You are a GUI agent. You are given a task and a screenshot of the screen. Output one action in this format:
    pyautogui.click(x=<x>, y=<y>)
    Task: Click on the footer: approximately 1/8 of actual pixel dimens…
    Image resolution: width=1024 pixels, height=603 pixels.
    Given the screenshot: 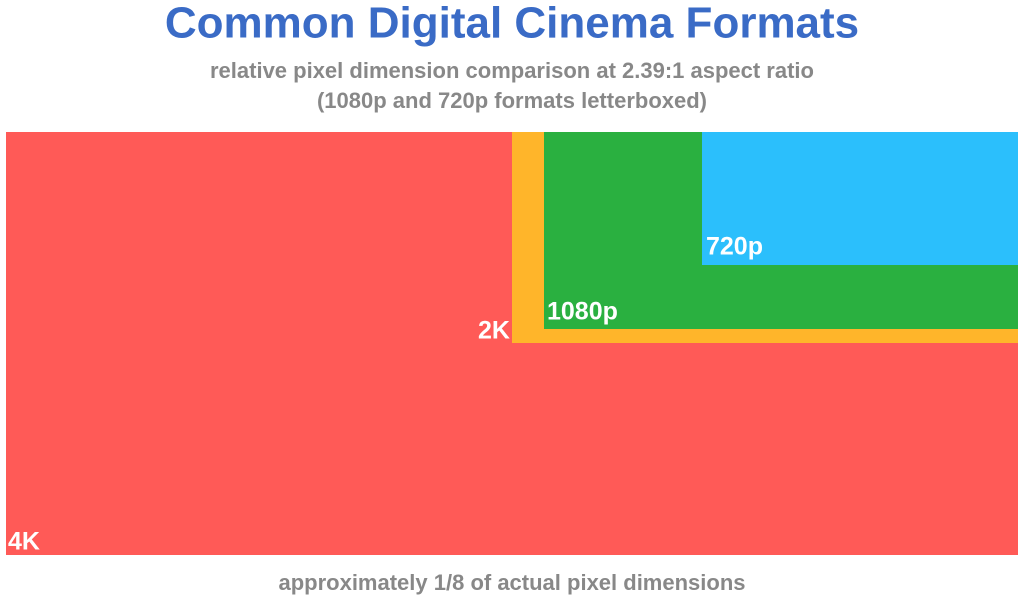 What is the action you would take?
    pyautogui.click(x=511, y=582)
    